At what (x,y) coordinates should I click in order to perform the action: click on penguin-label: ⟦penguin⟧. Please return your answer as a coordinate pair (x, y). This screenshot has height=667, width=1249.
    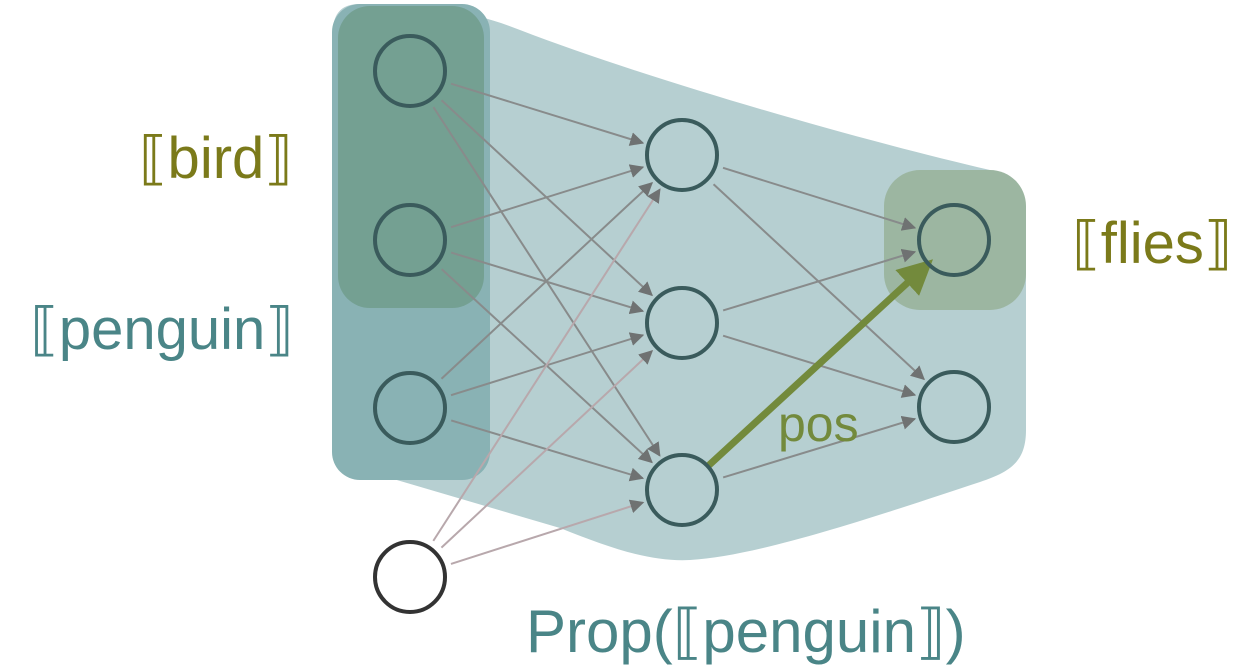
    Looking at the image, I should click on (162, 329).